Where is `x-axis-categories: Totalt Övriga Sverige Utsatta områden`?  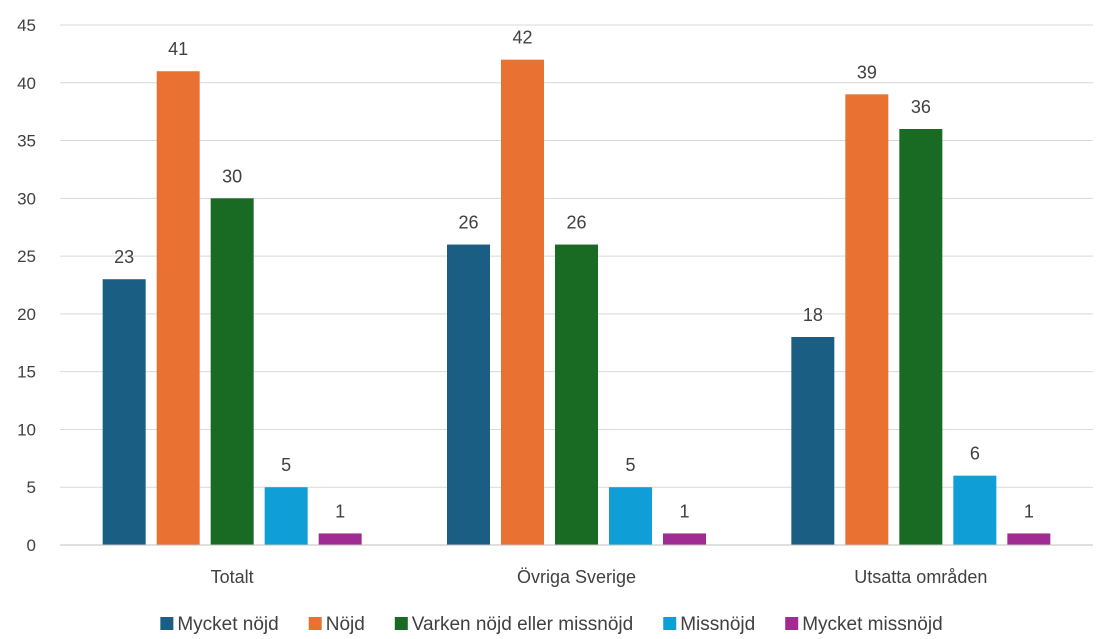
x-axis-categories: Totalt Övriga Sverige Utsatta områden is located at coordinates (599, 577).